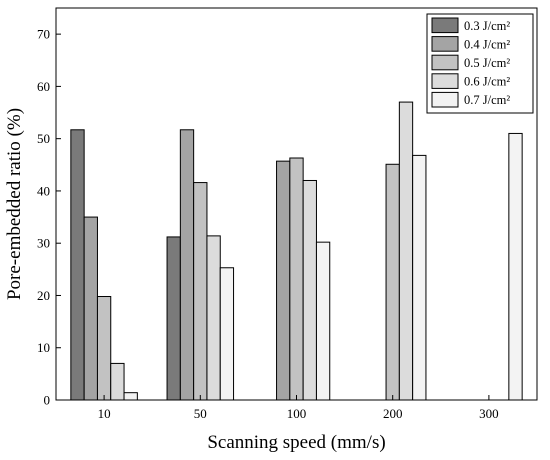 The image size is (550, 460). What do you see at coordinates (43, 138) in the screenshot?
I see `y-tick-label: 50` at bounding box center [43, 138].